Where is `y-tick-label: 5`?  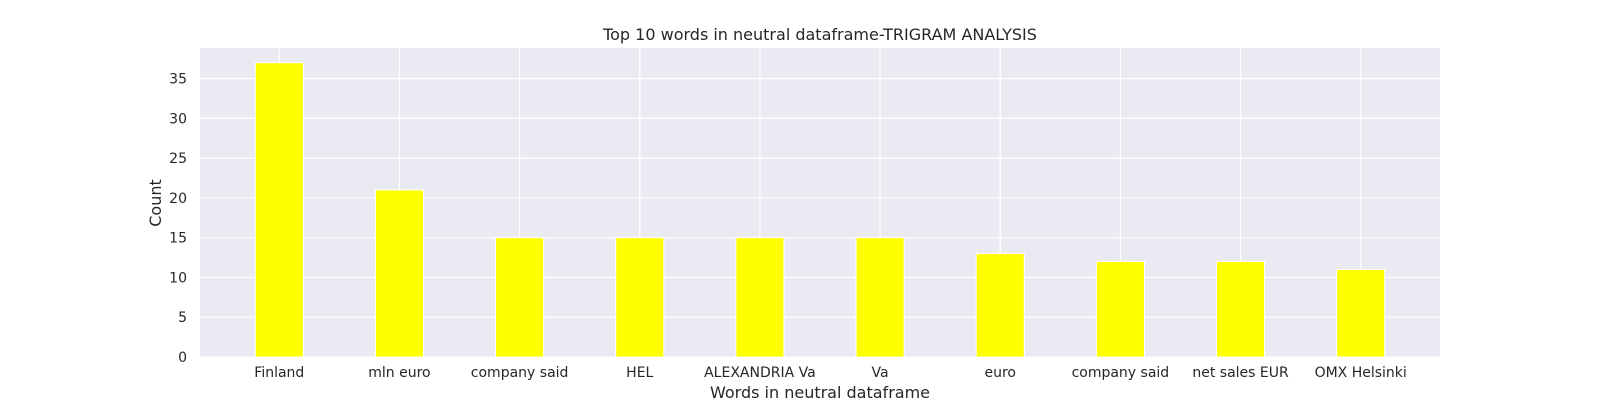 y-tick-label: 5 is located at coordinates (182, 318).